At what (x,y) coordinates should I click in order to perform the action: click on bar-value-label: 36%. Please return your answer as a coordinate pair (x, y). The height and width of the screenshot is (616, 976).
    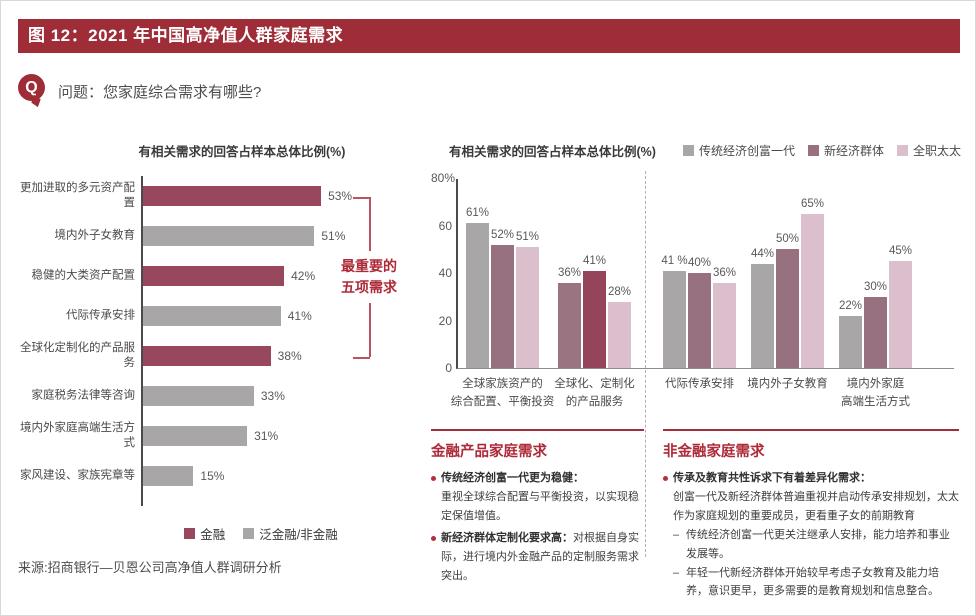
    Looking at the image, I should click on (724, 272).